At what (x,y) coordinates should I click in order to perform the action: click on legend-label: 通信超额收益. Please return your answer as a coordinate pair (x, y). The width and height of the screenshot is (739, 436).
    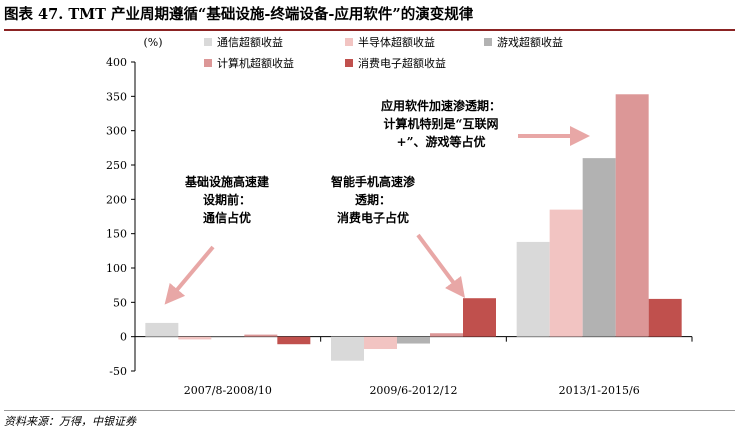
    Looking at the image, I should click on (250, 42).